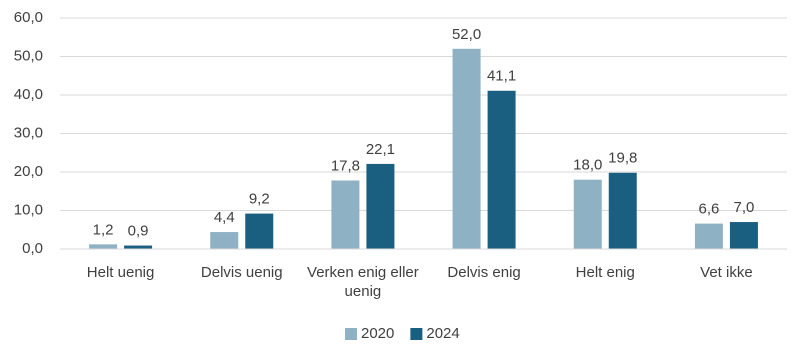  What do you see at coordinates (28, 17) in the screenshot?
I see `y-tick-label: 60,0` at bounding box center [28, 17].